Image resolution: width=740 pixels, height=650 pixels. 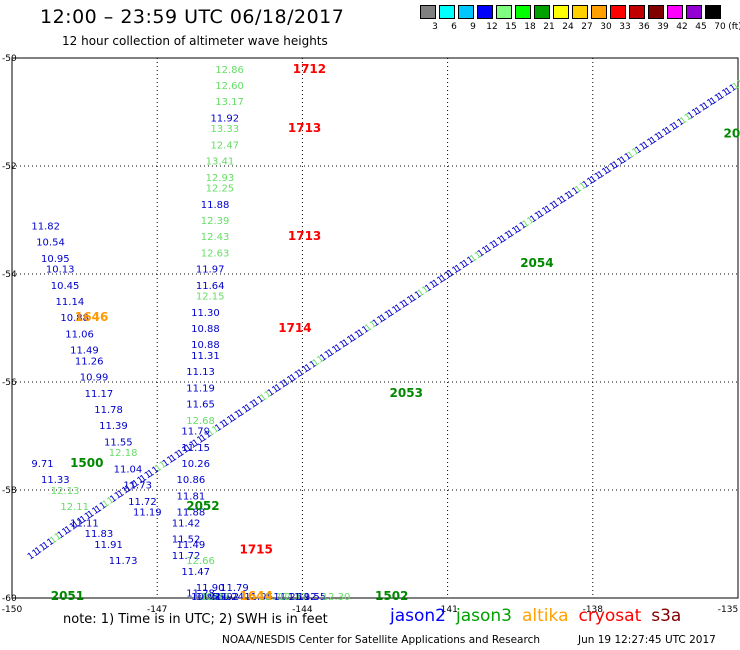 What do you see at coordinates (67, 596) in the screenshot?
I see `pass-time-label: 2051` at bounding box center [67, 596].